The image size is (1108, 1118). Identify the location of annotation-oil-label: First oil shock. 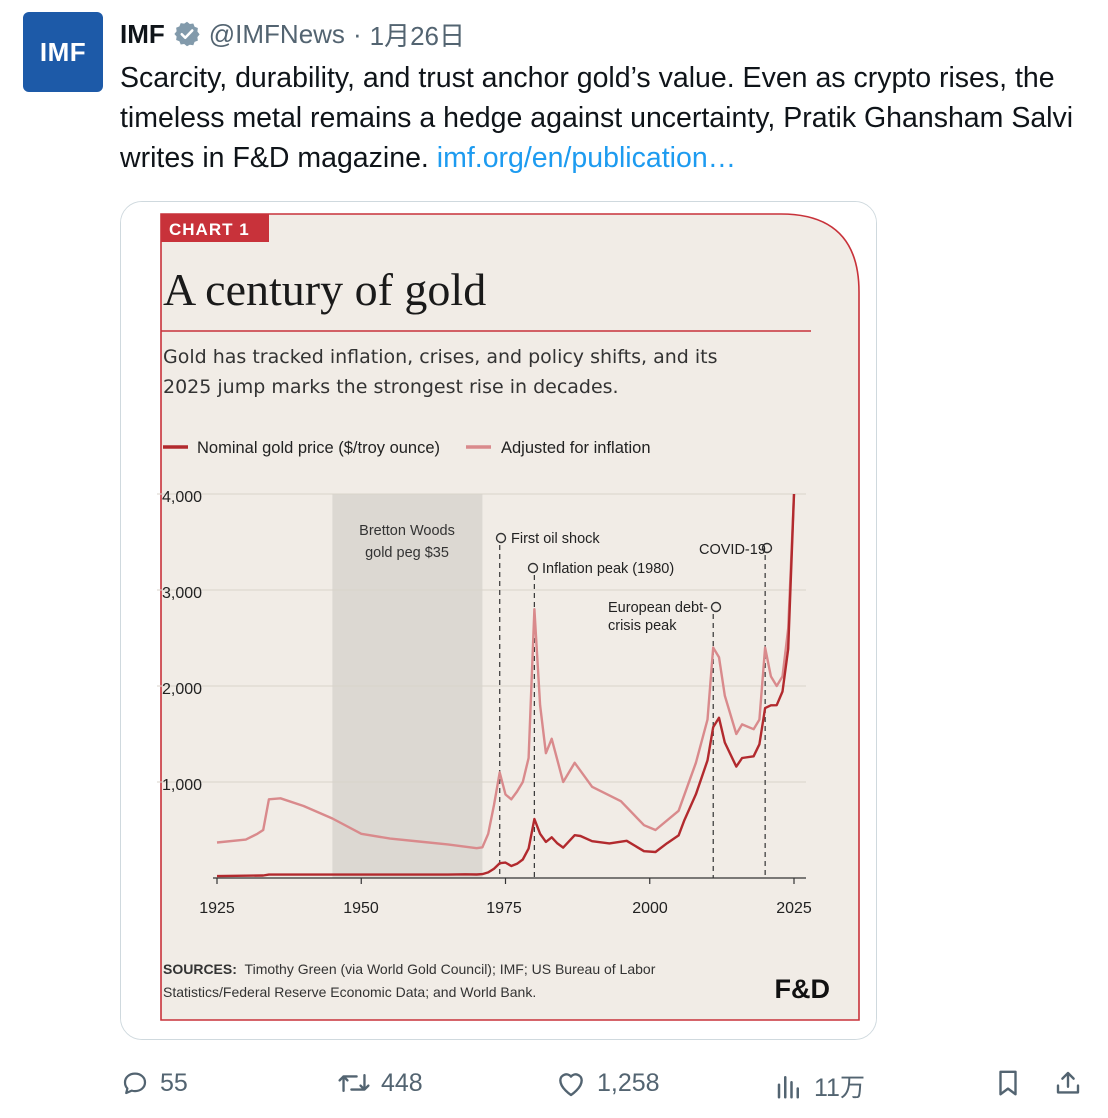
(555, 539).